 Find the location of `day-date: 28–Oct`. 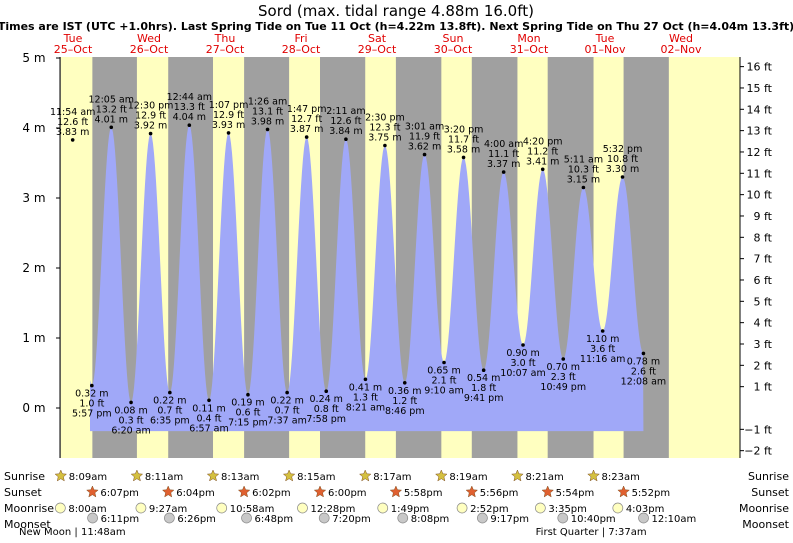

day-date: 28–Oct is located at coordinates (301, 49).